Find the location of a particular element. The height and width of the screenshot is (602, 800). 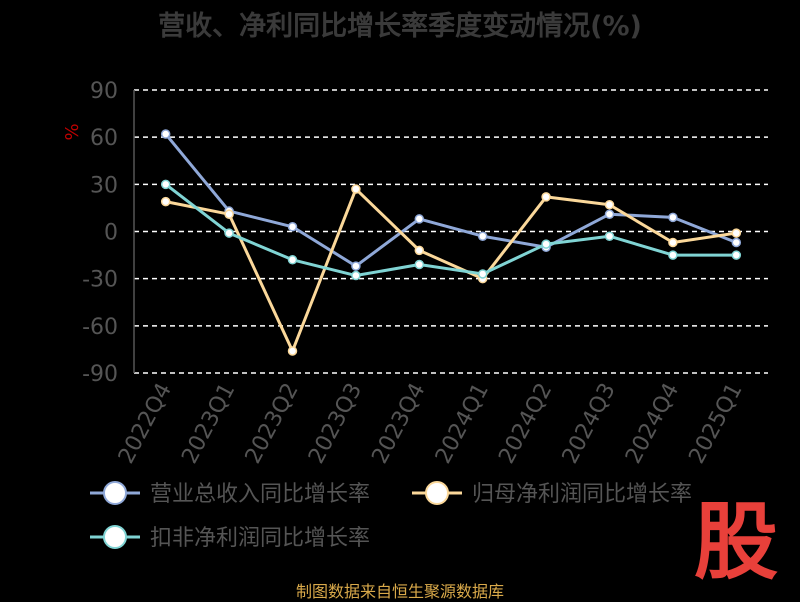

x-tick-label: 2023Q4 is located at coordinates (399, 423).